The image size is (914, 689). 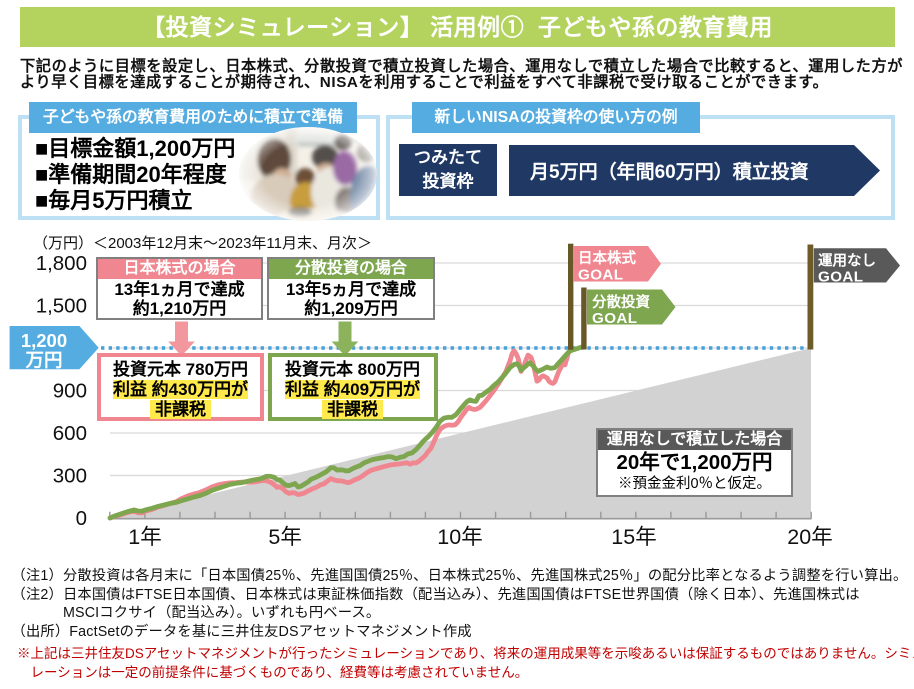 I want to click on svg-text: 300, so click(x=70, y=476).